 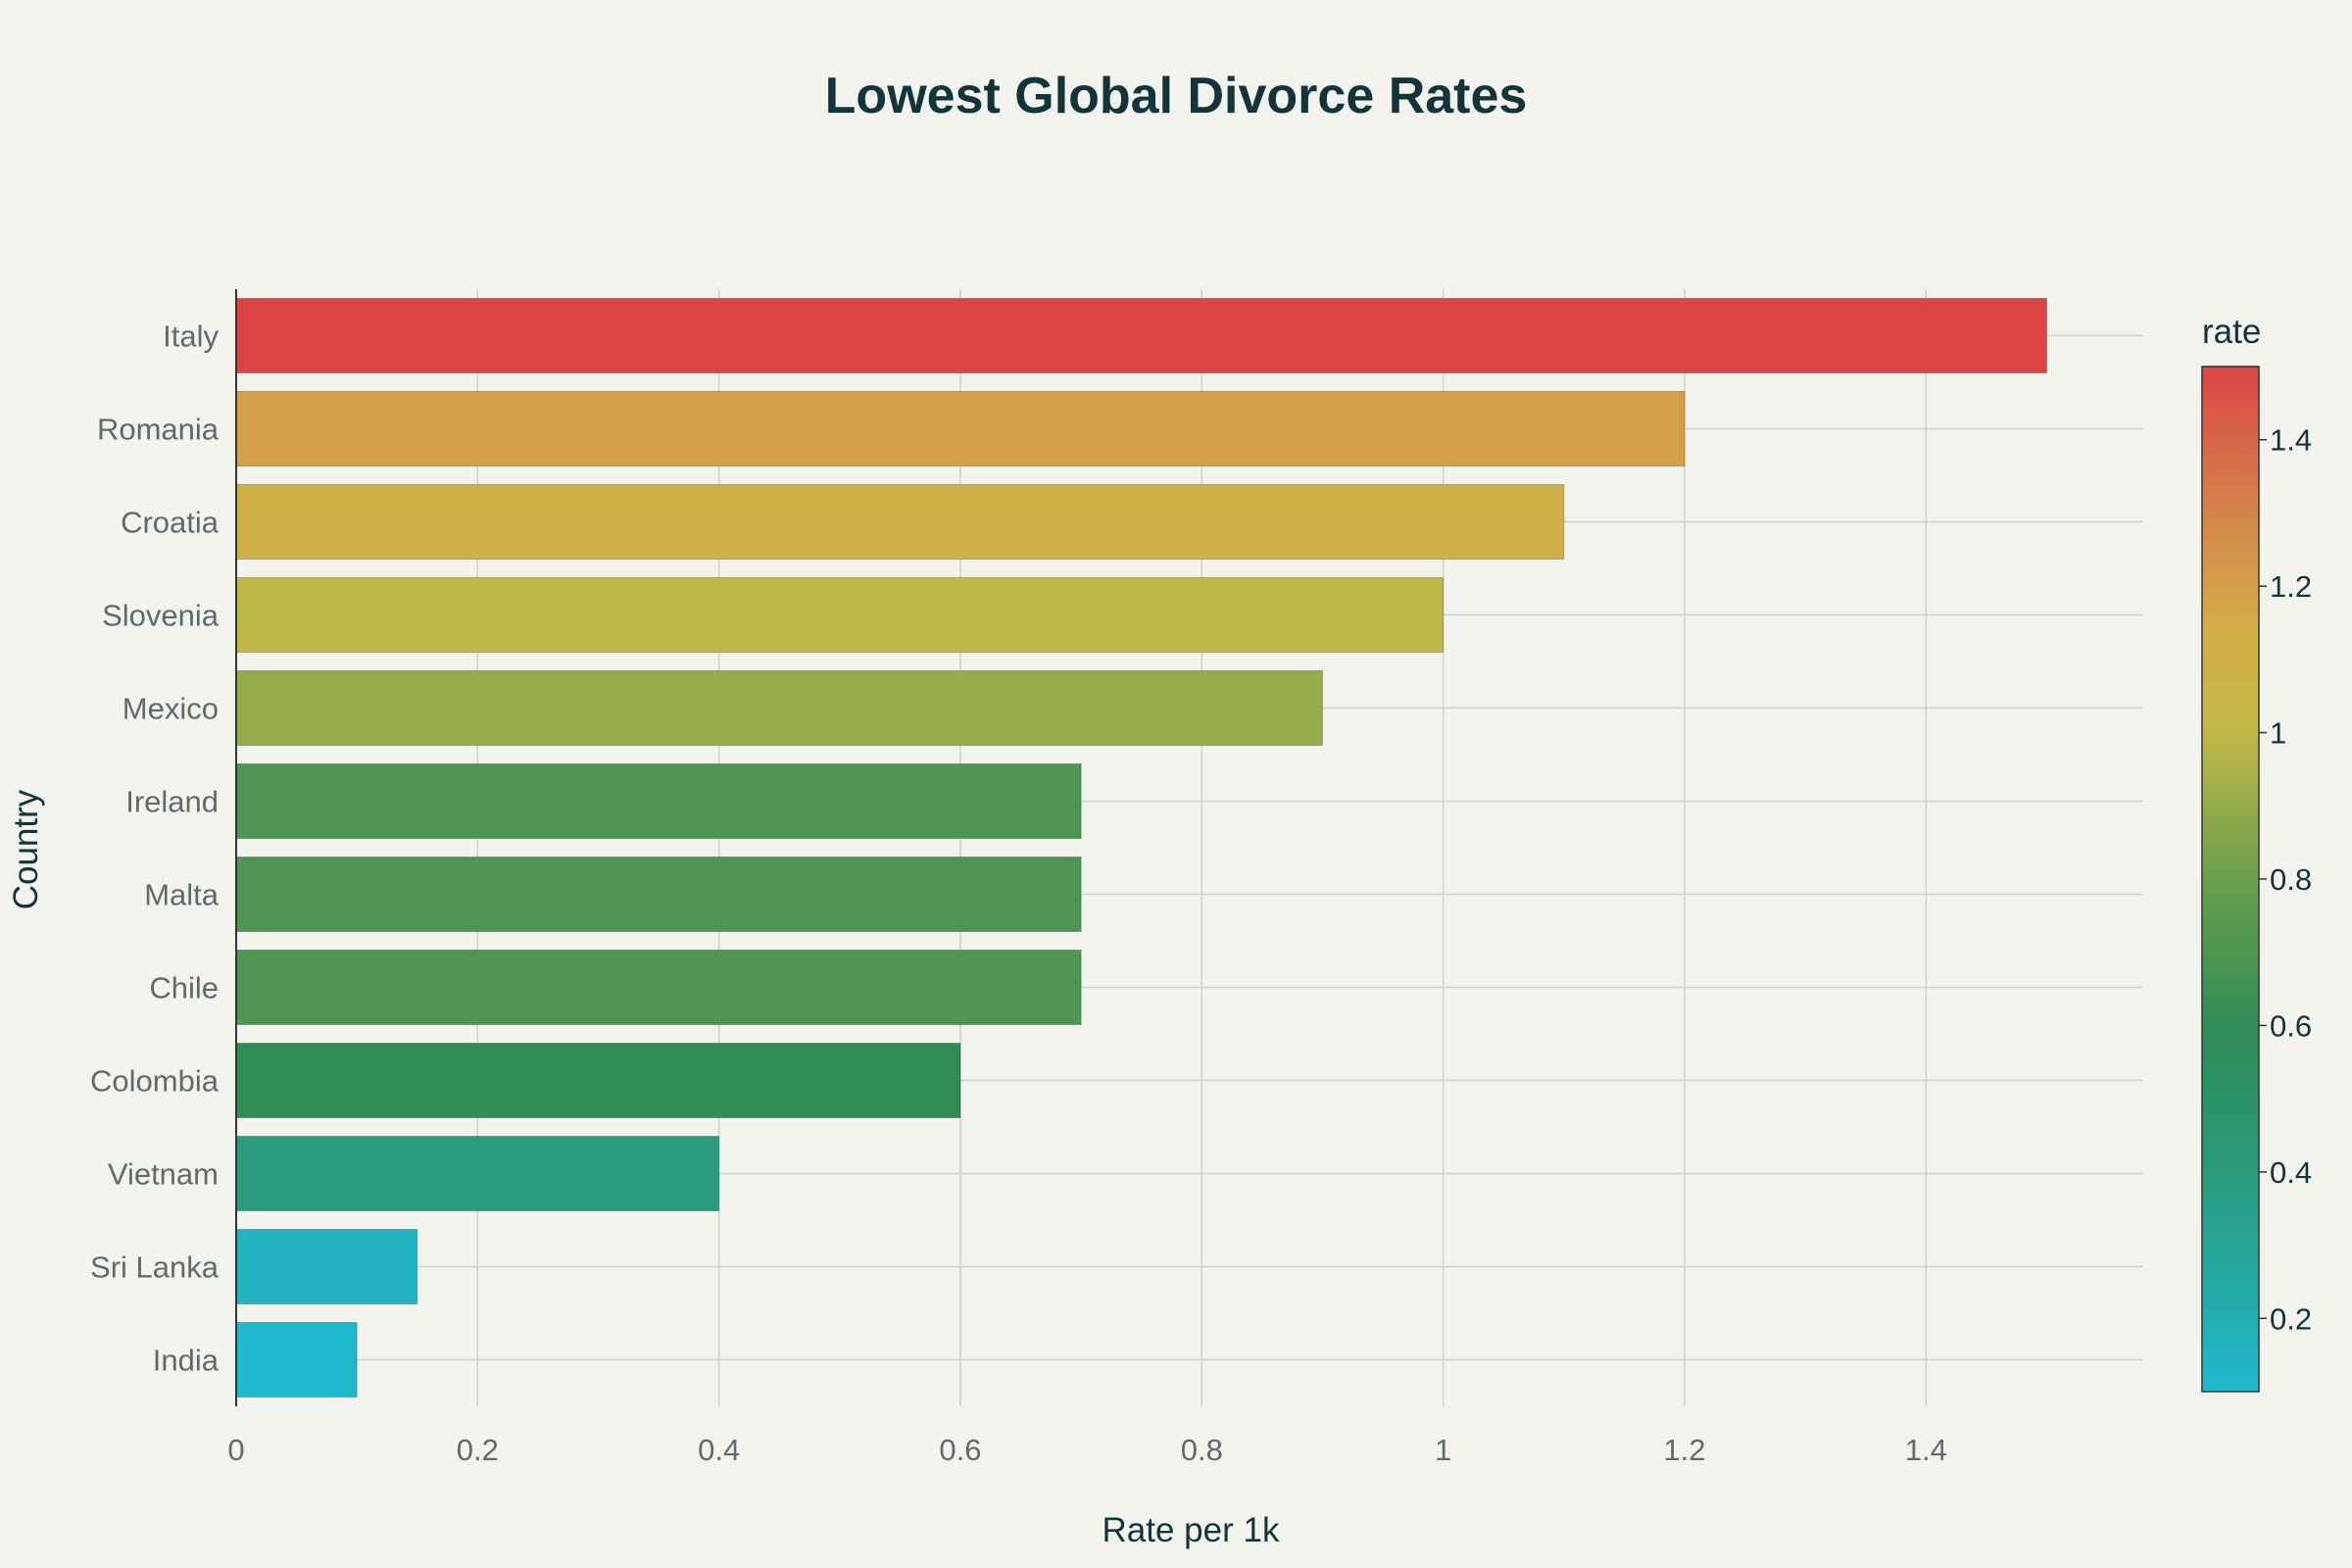 What do you see at coordinates (2230, 879) in the screenshot?
I see `colorbar-gradient` at bounding box center [2230, 879].